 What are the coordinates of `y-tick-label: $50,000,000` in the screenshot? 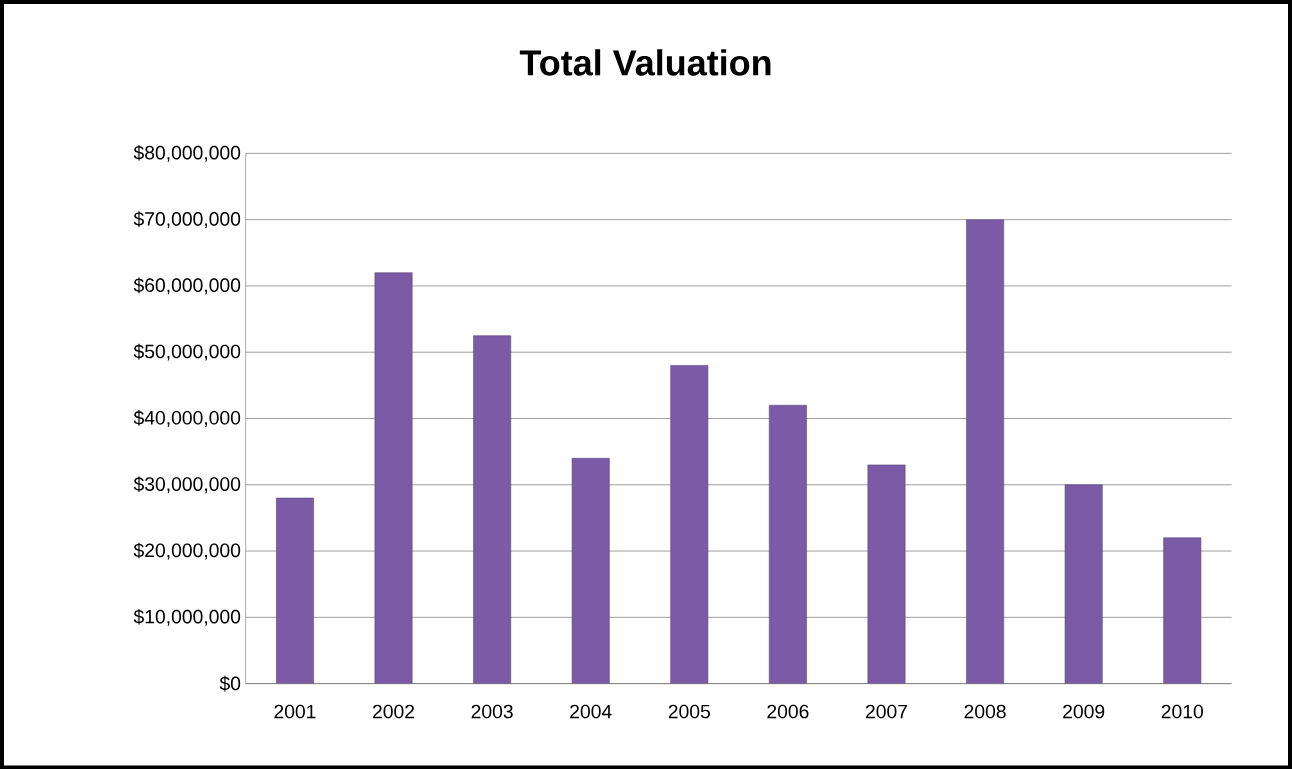 It's located at (187, 352).